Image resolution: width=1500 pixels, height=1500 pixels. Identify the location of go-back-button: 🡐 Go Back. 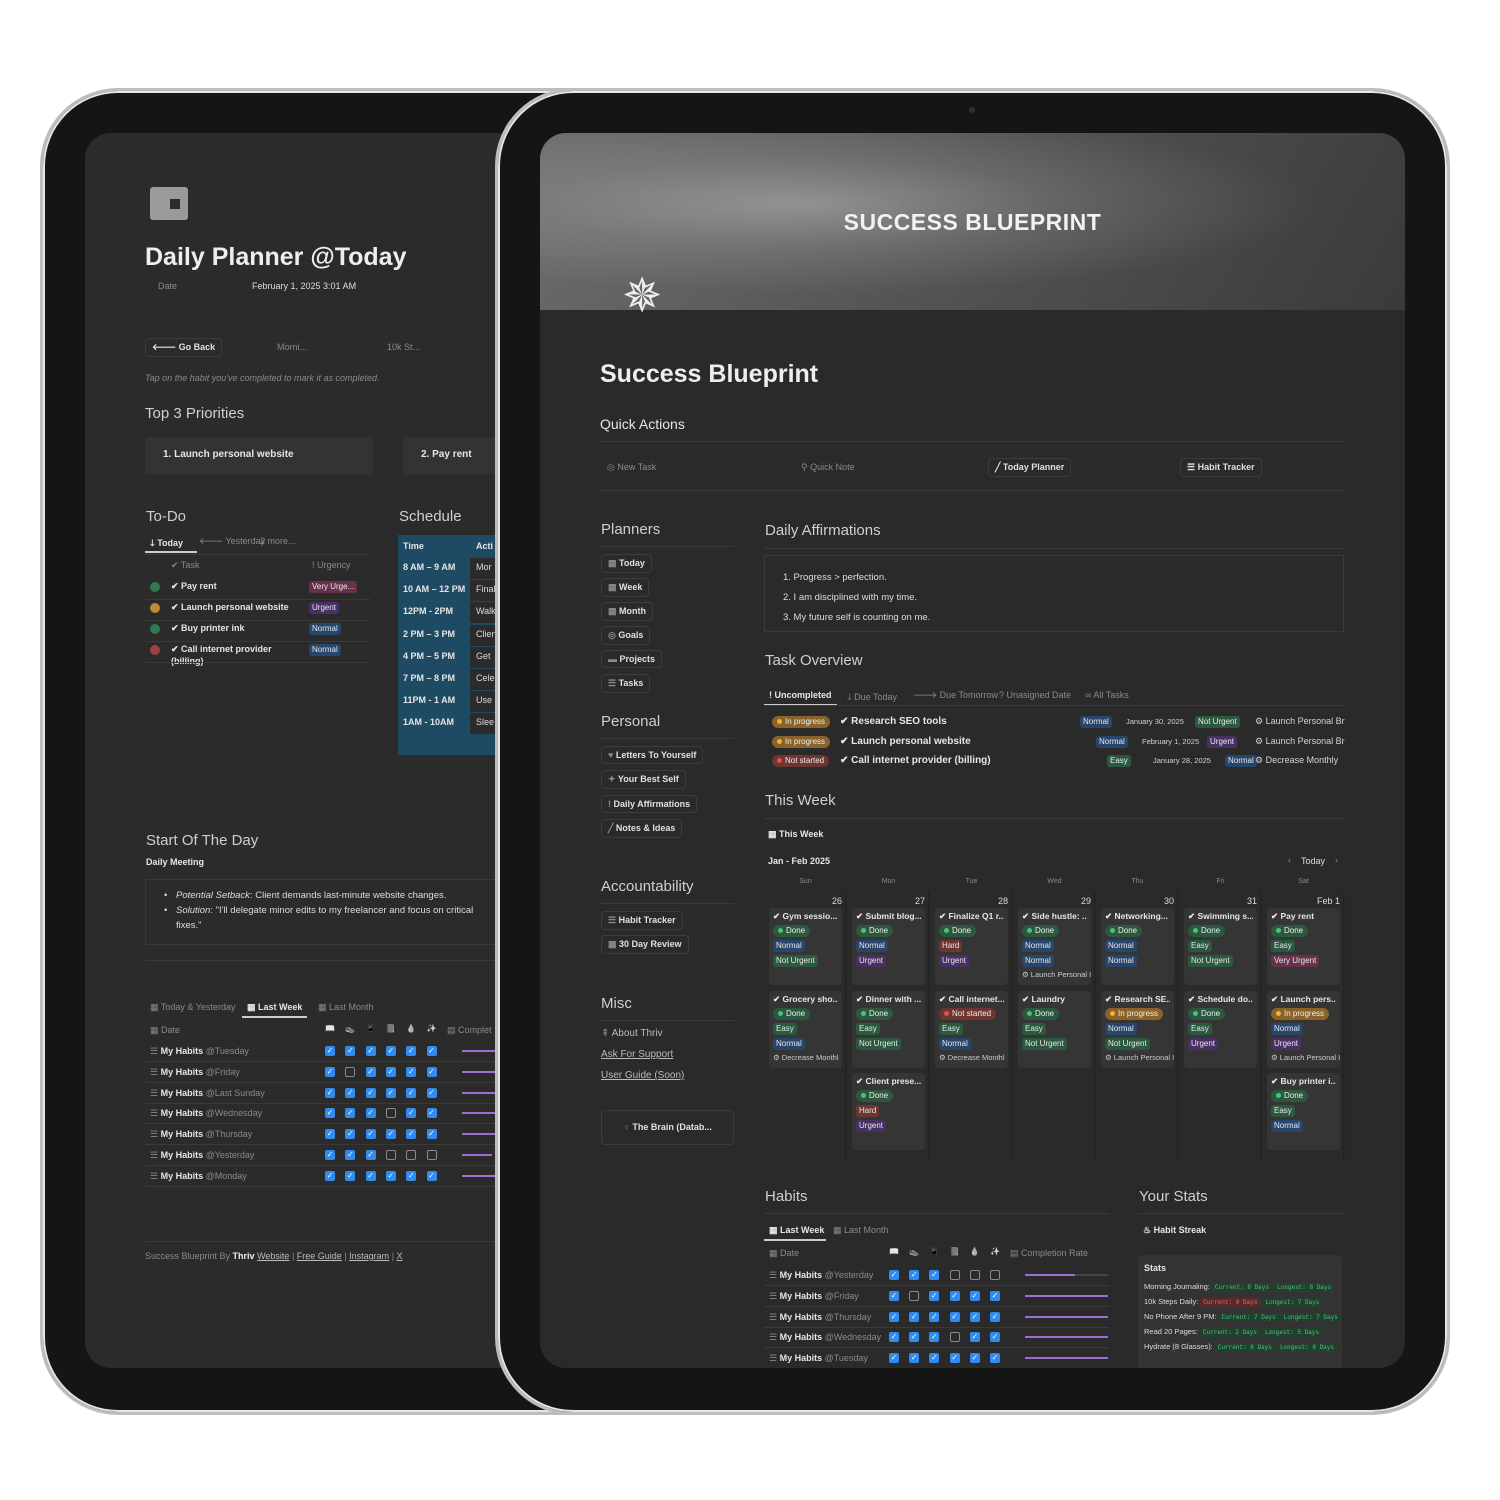
(184, 347).